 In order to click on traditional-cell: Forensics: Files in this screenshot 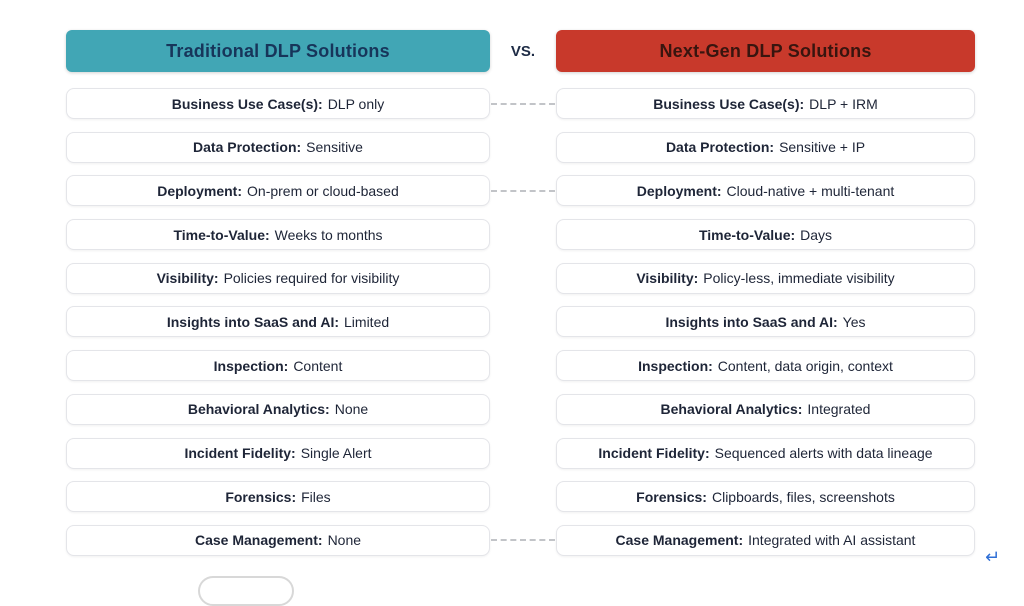, I will do `click(278, 497)`.